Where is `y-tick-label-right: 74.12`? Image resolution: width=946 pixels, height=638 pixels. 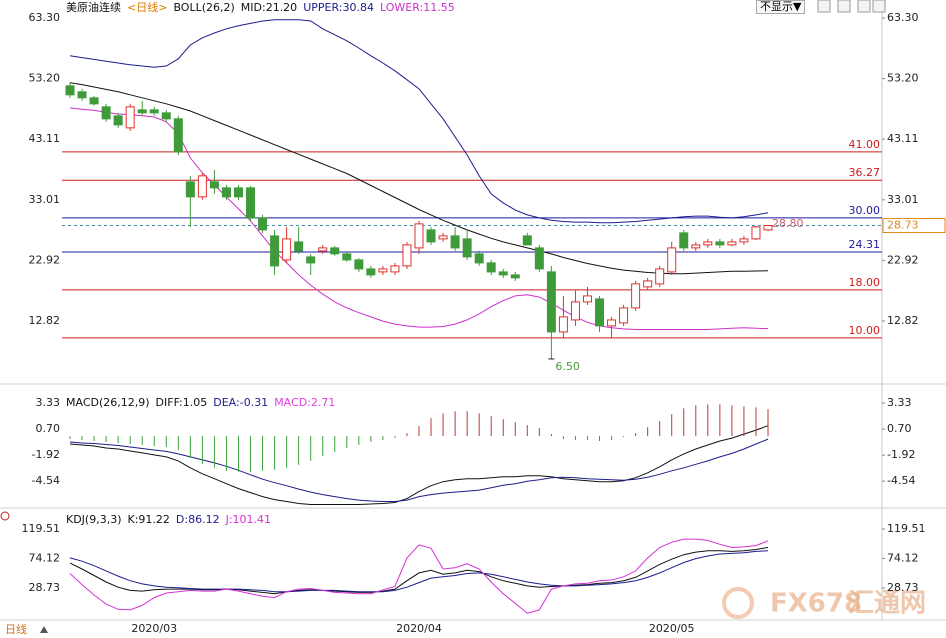
y-tick-label-right: 74.12 is located at coordinates (903, 558).